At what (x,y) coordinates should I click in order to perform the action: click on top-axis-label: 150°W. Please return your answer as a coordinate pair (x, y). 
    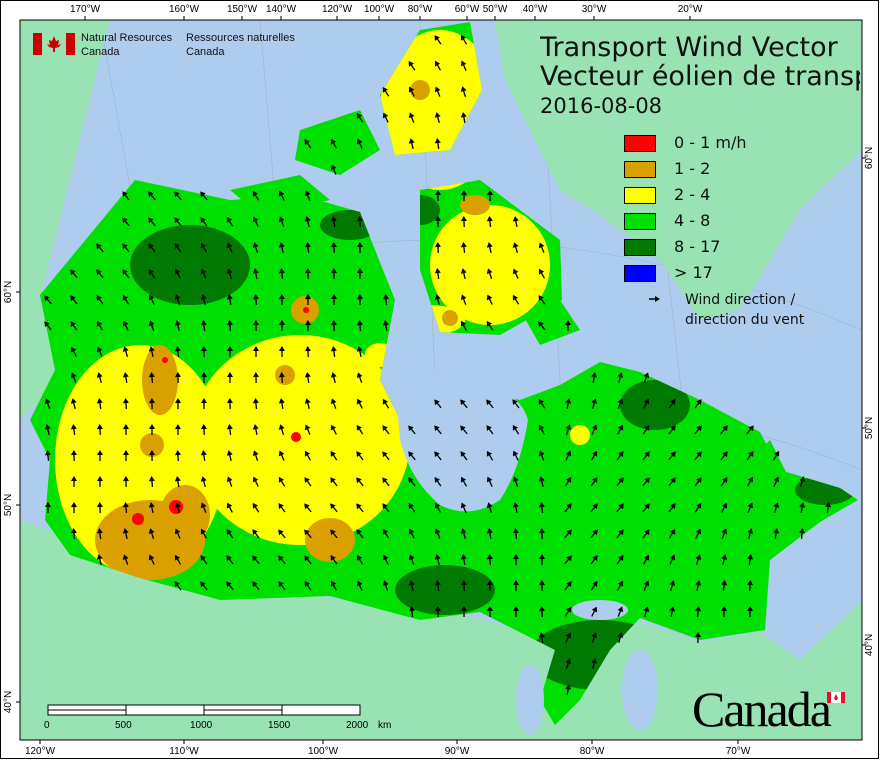
    Looking at the image, I should click on (242, 9).